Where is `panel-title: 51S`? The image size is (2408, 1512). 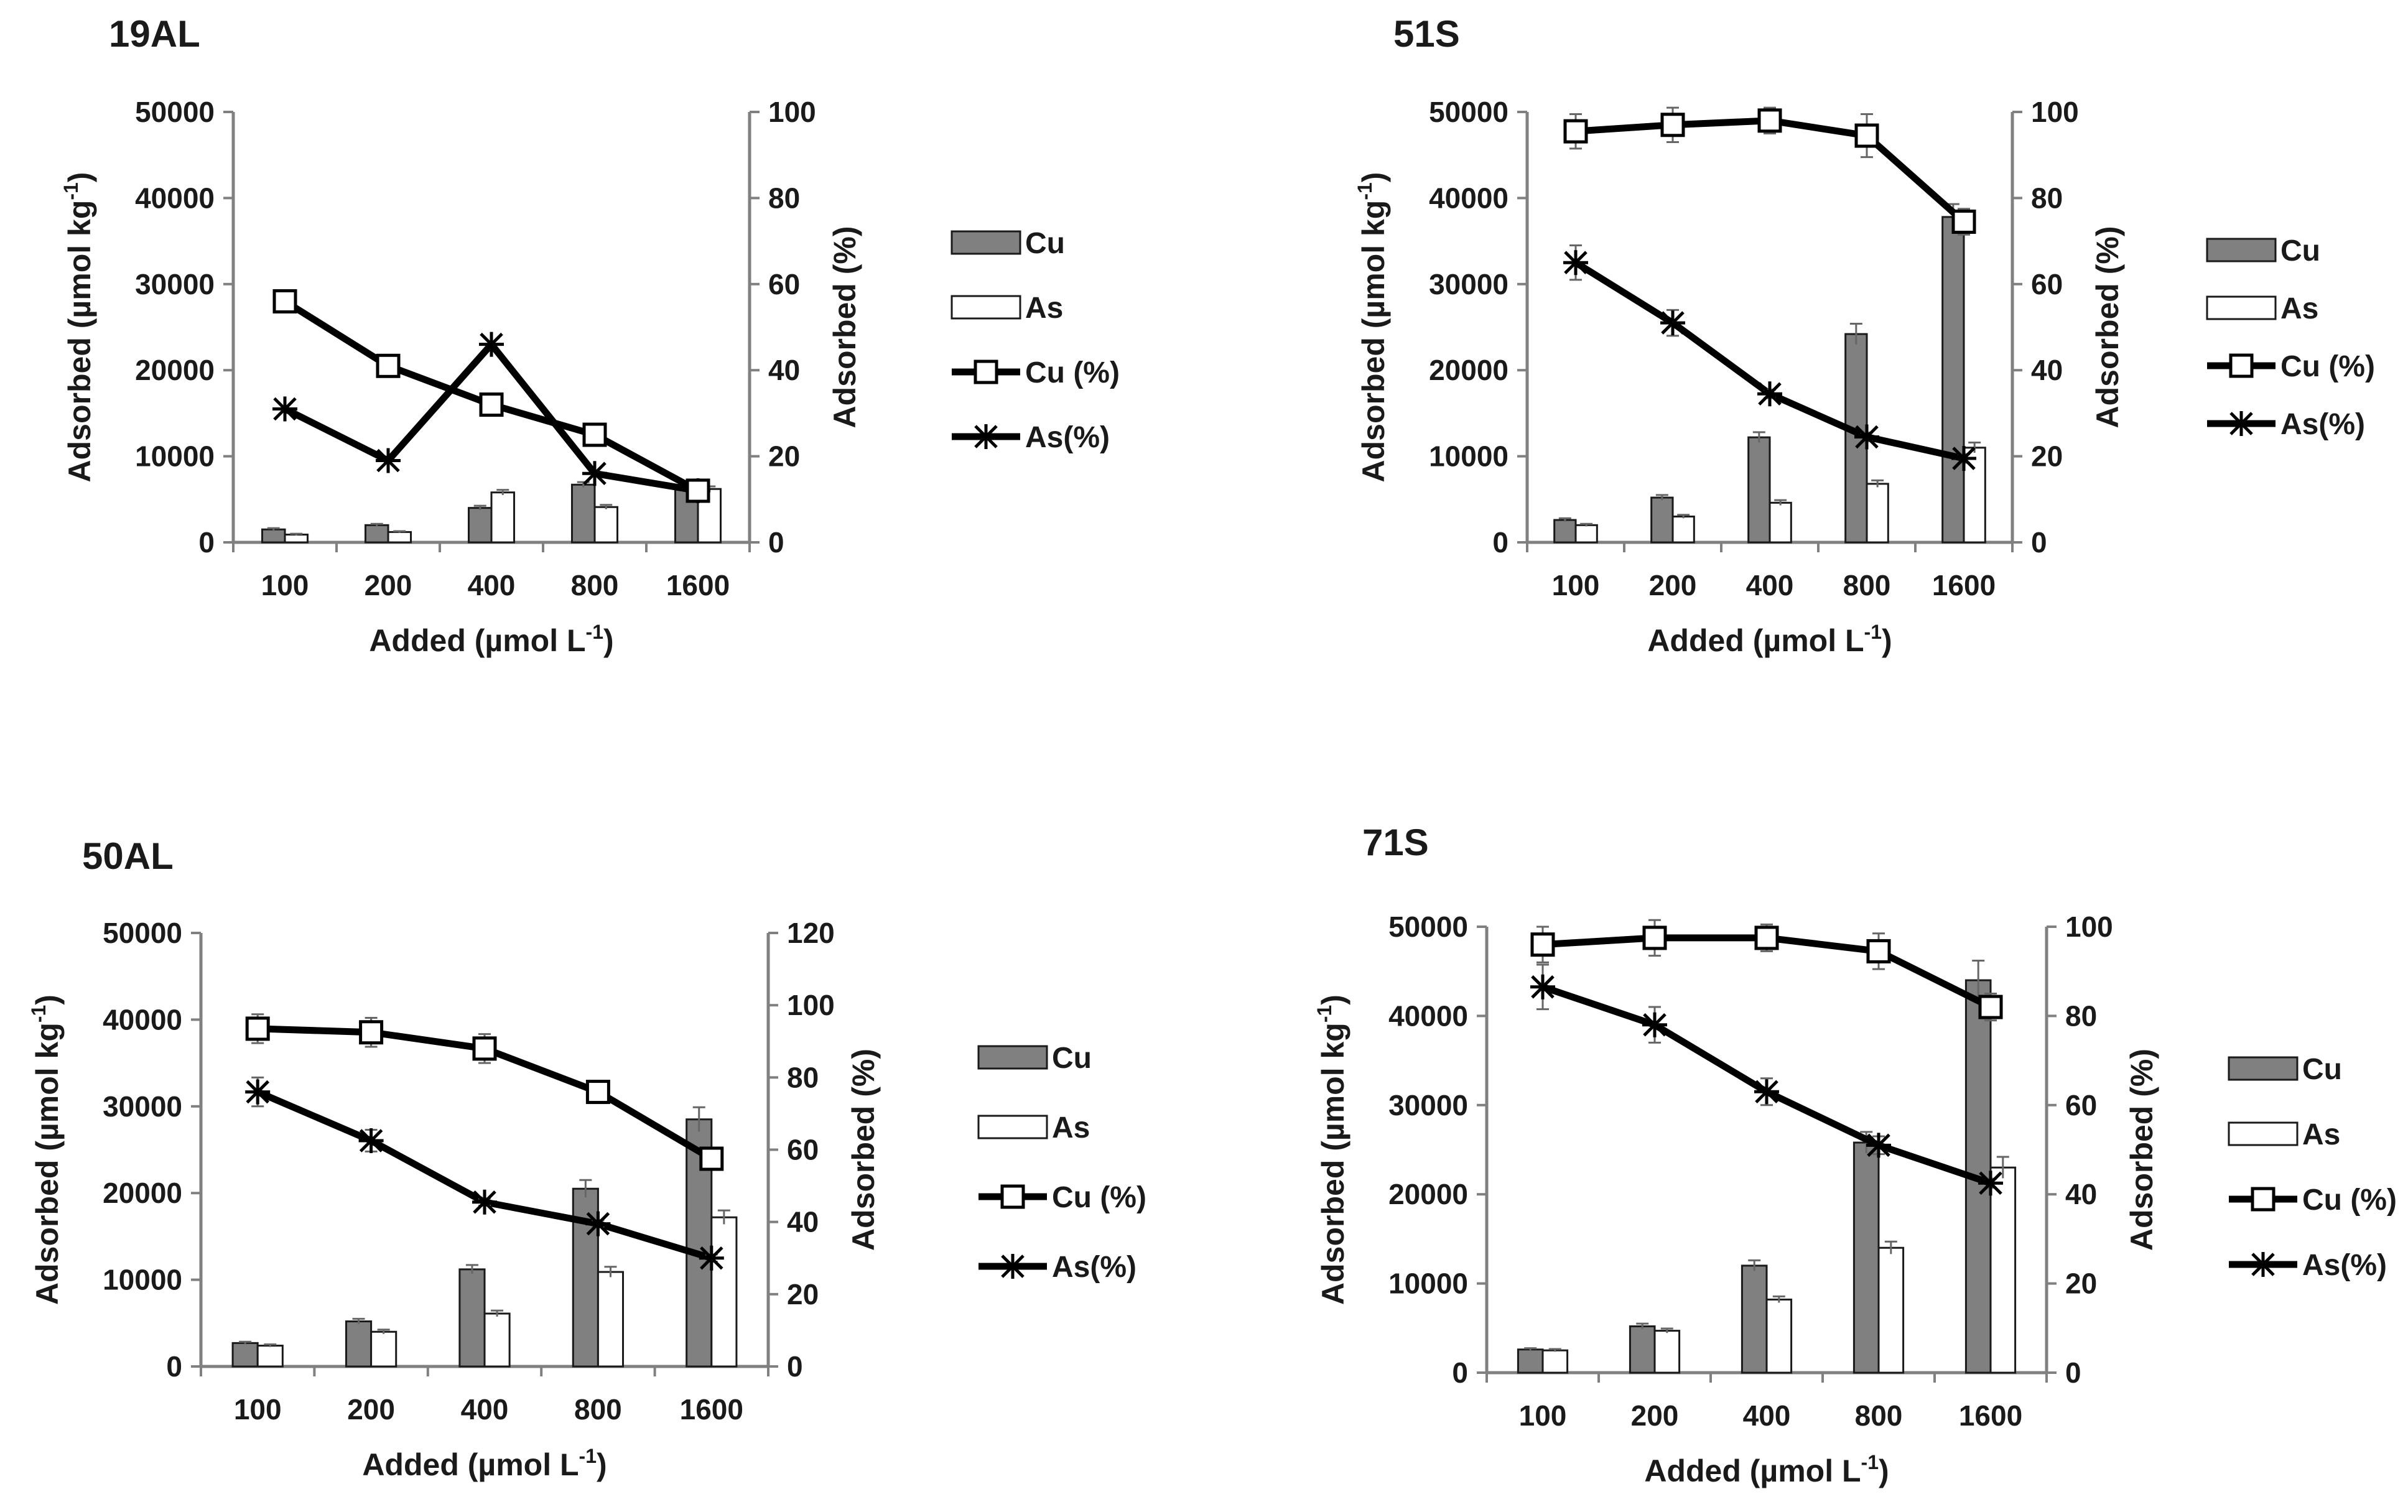 panel-title: 51S is located at coordinates (1426, 34).